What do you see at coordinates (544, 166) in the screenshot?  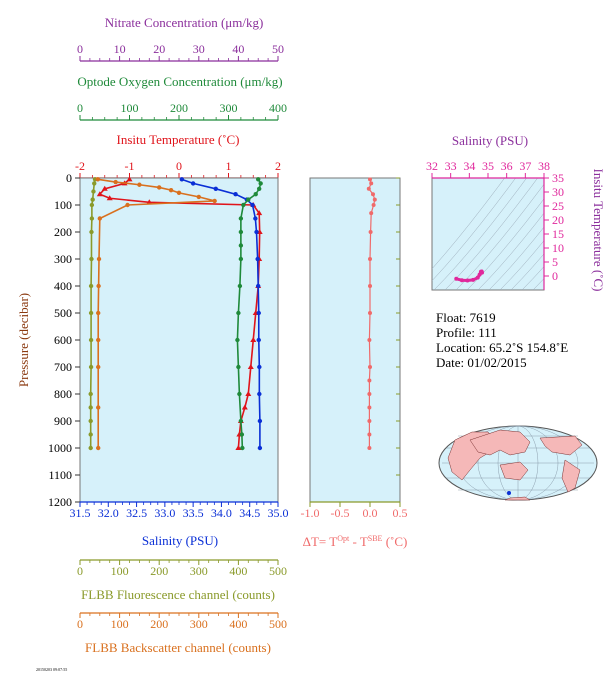 I see `ts-salinity-tick-label: 38` at bounding box center [544, 166].